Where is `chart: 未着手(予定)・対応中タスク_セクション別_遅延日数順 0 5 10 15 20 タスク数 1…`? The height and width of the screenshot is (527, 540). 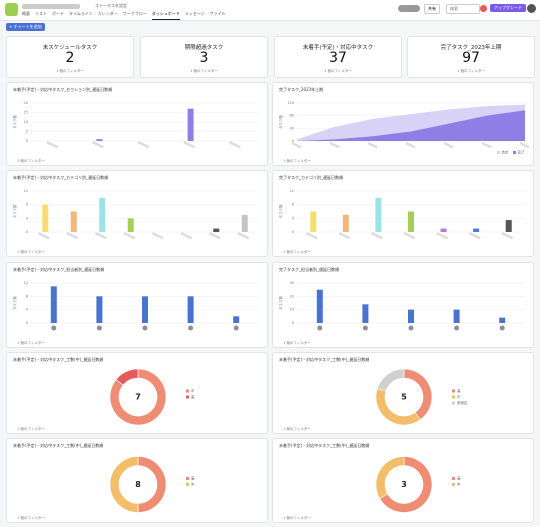 chart: 未着手(予定)・対応中タスク_セクション別_遅延日数順 0 5 10 15 20 タスク数 1… is located at coordinates (135, 124).